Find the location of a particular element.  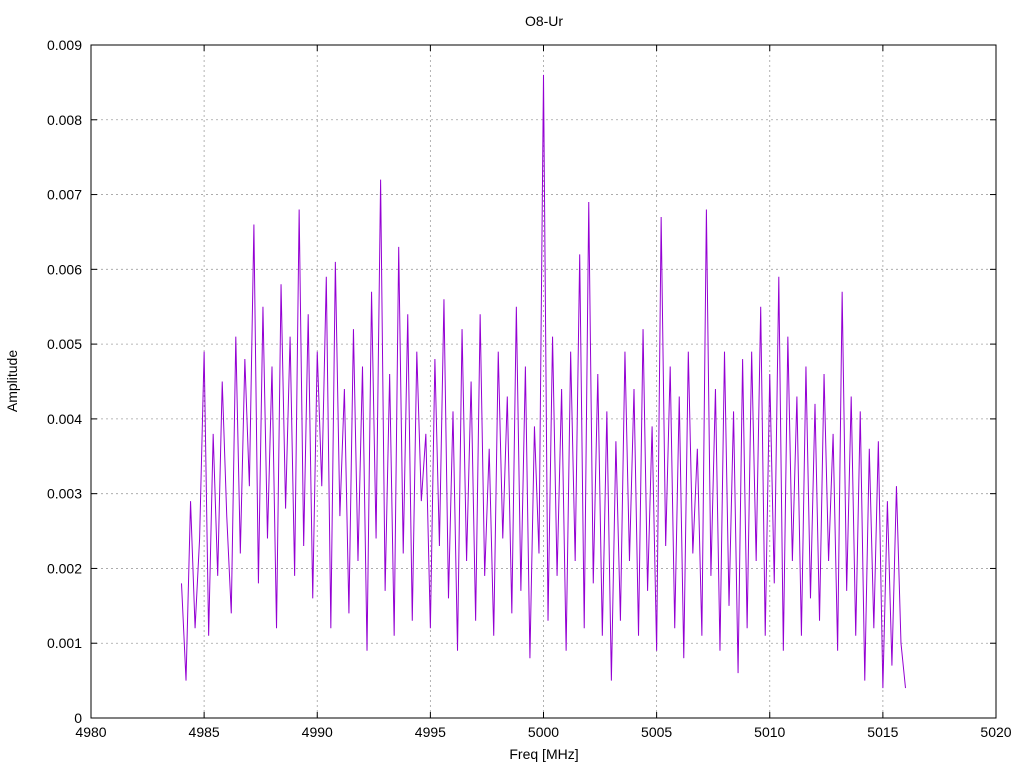

y-tick-label: 0.002 is located at coordinates (64, 568).